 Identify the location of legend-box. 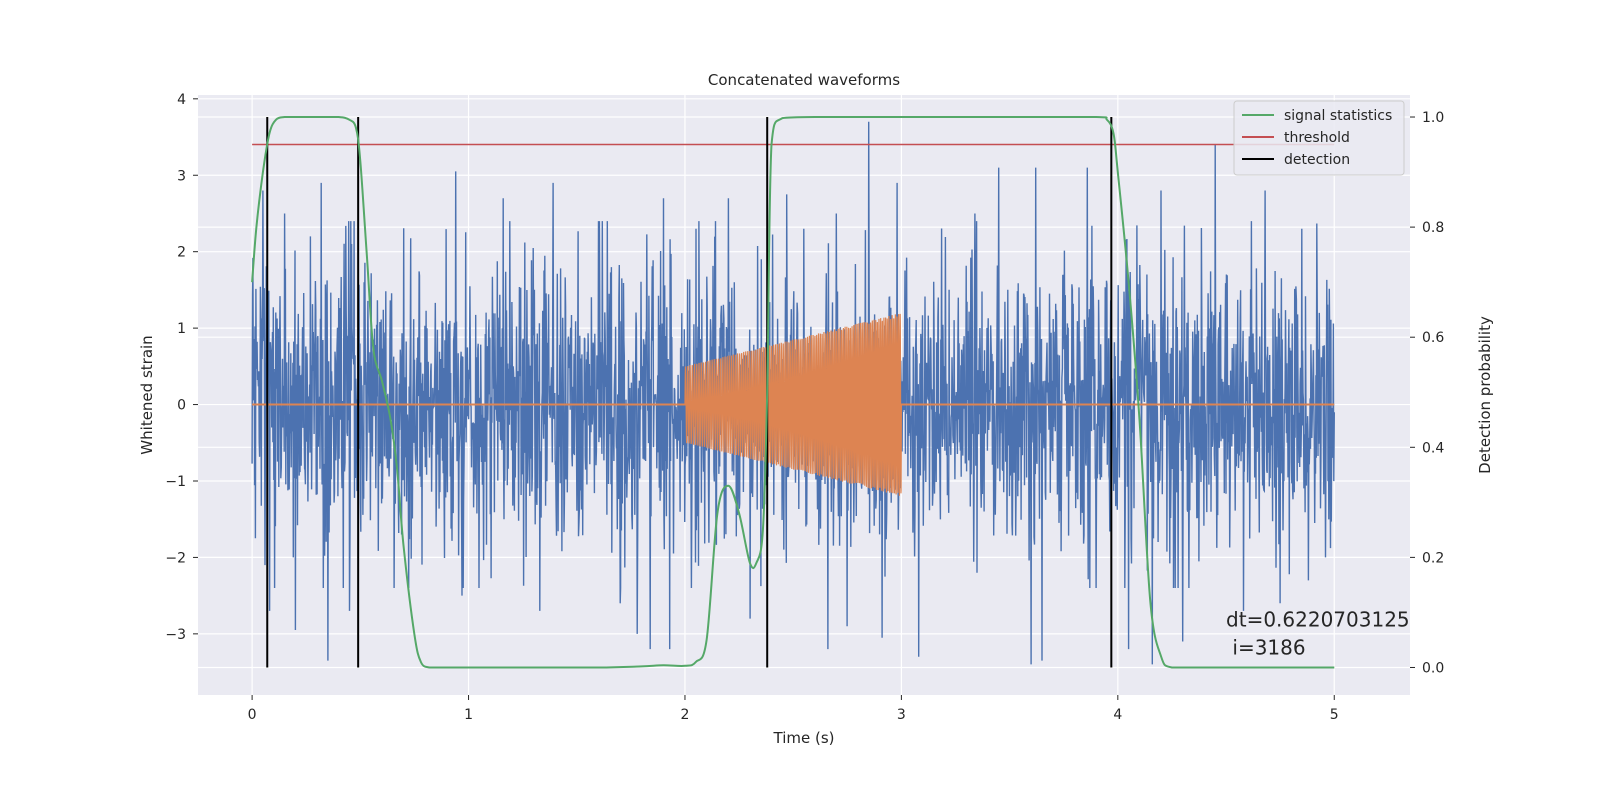
(1319, 138).